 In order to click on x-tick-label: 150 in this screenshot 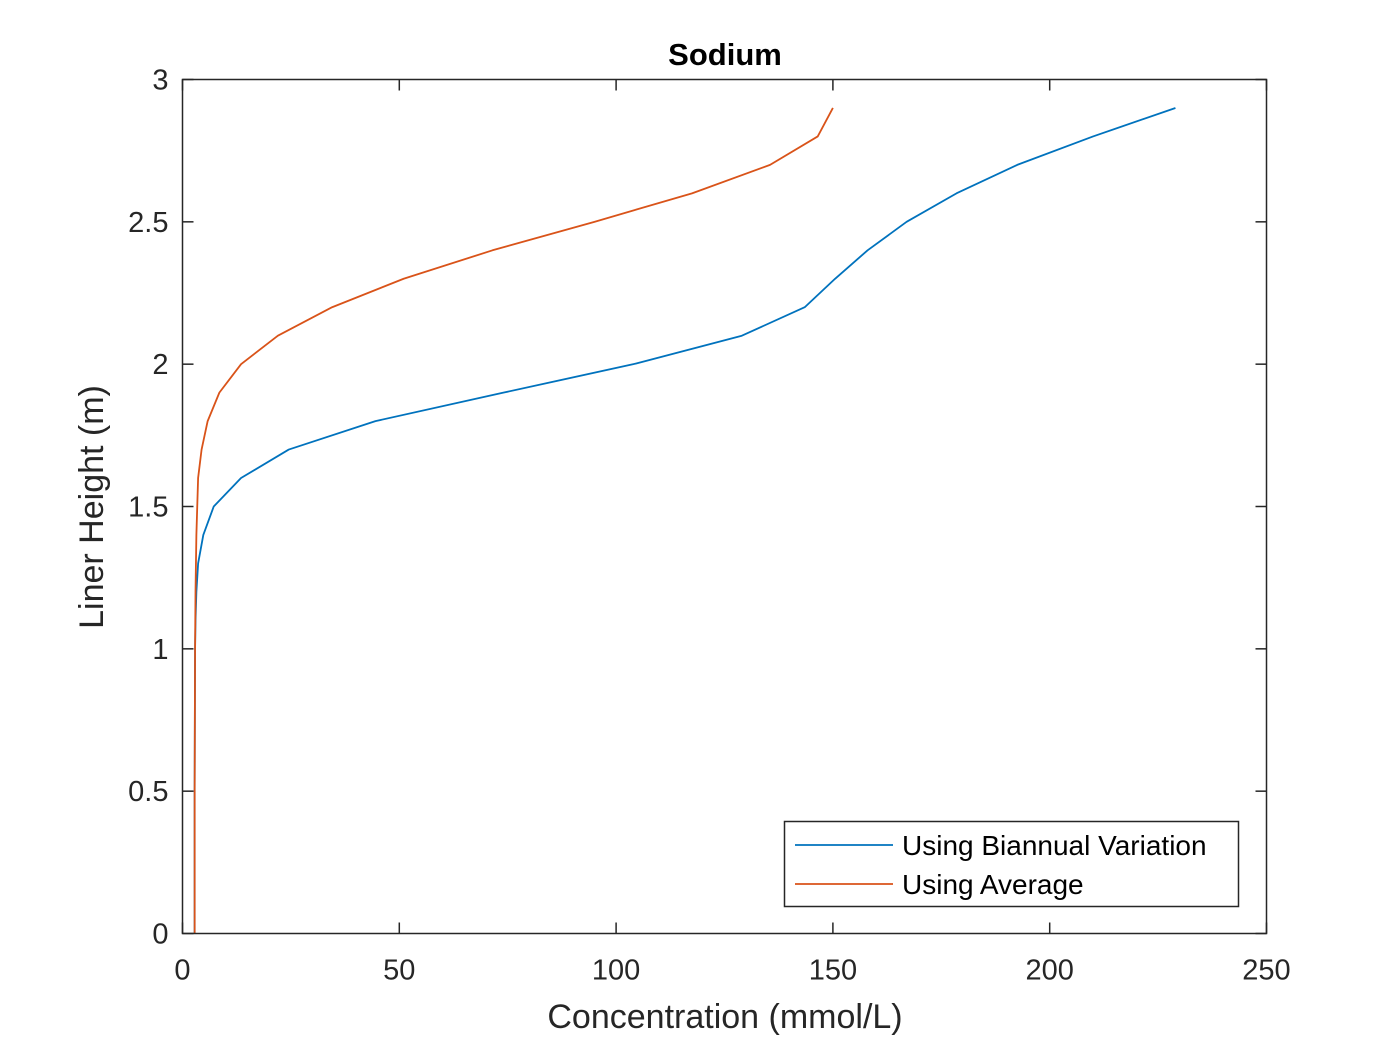, I will do `click(833, 971)`.